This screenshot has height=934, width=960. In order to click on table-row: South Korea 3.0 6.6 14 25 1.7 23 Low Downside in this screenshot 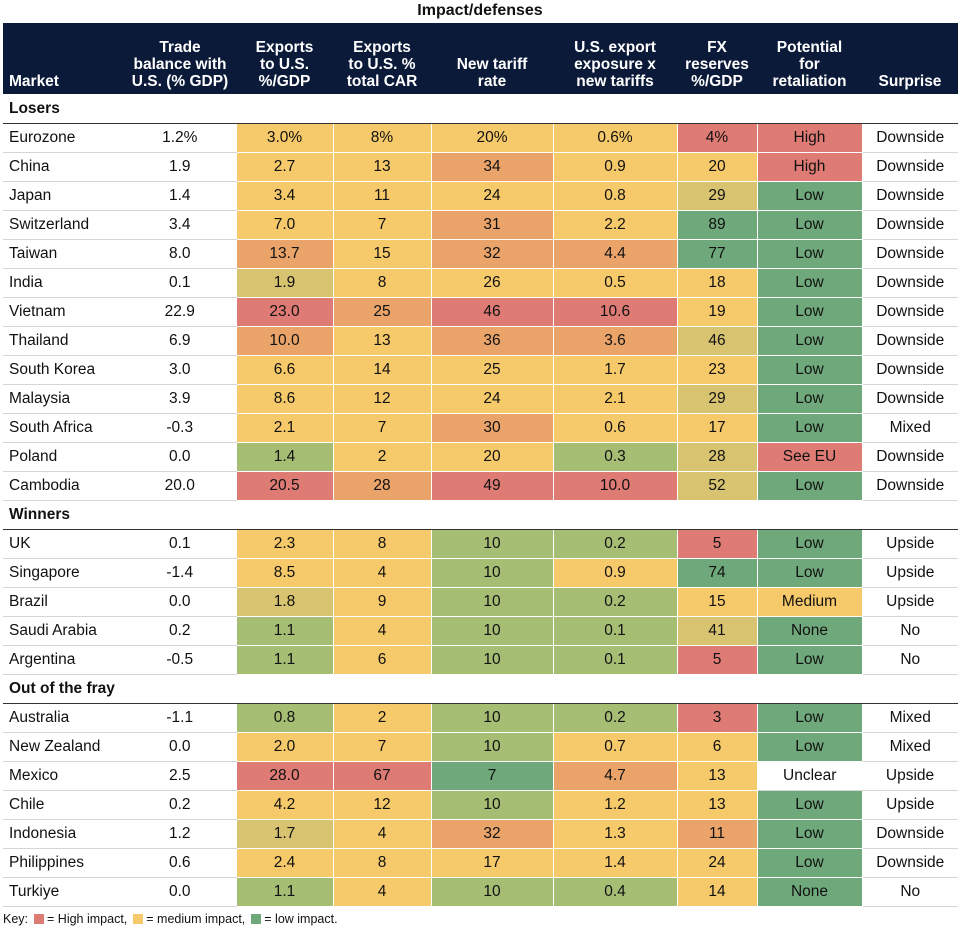, I will do `click(480, 370)`.